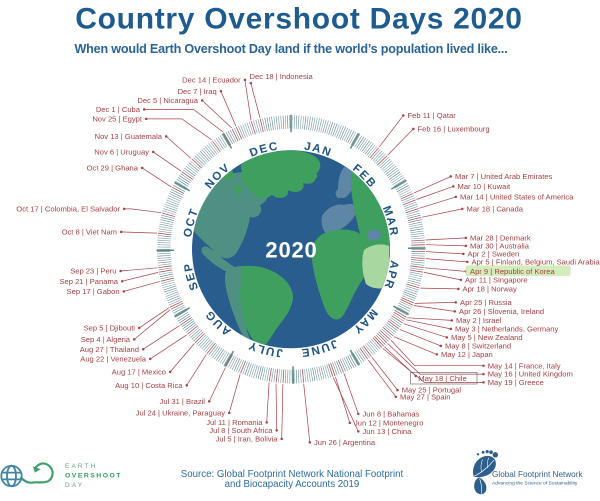 Image resolution: width=600 pixels, height=501 pixels. I want to click on svg-text: Nov 25 | Egypt, so click(117, 119).